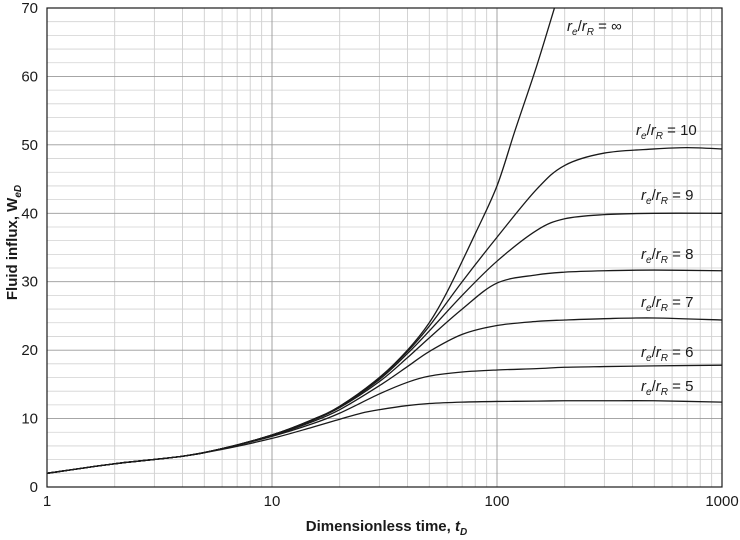 This screenshot has height=540, width=740. I want to click on curve-label-part: = 7, so click(680, 302).